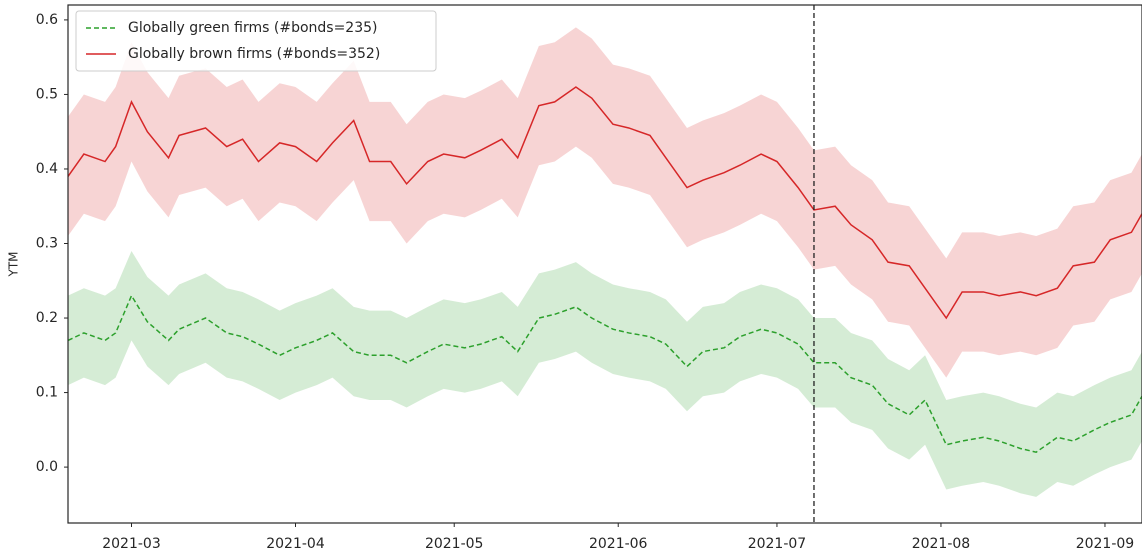  Describe the element at coordinates (47, 20) in the screenshot. I see `y-tick-label: 0.6` at that location.